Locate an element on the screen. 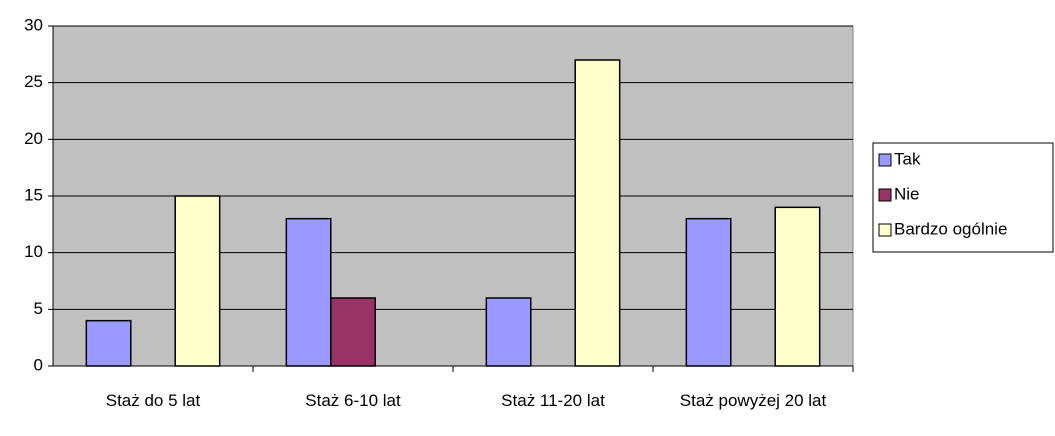 This screenshot has width=1055, height=436. y-tick-label: 20 is located at coordinates (33, 138).